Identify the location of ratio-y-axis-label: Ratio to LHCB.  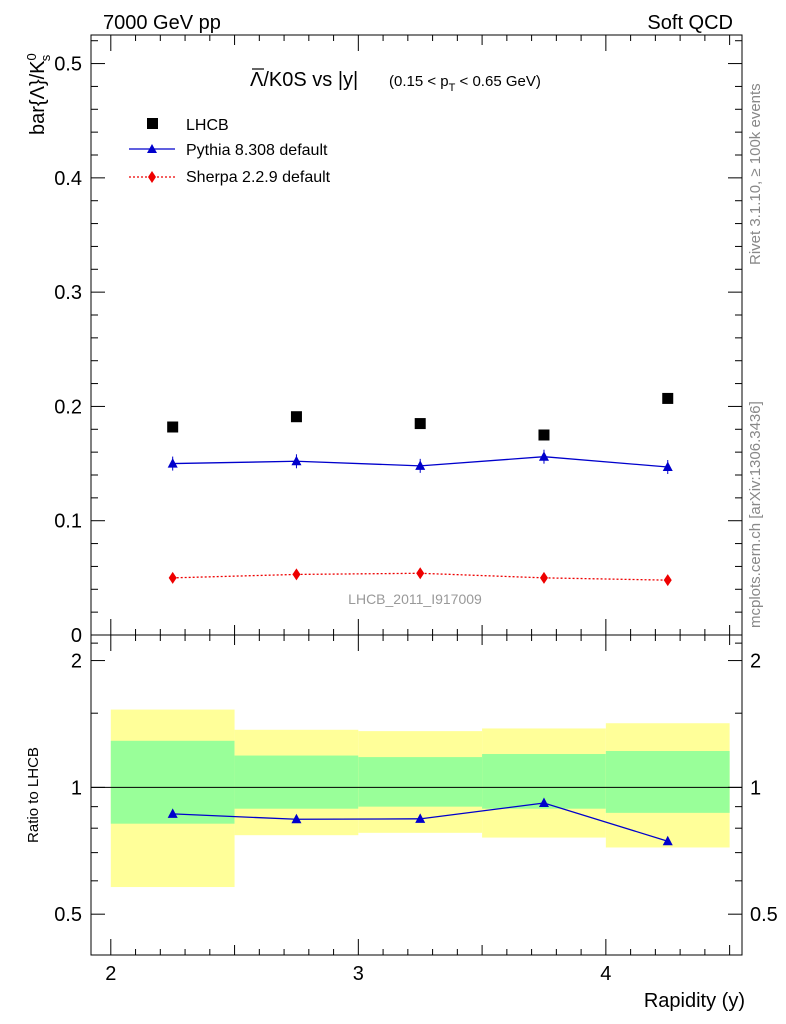
(33, 795).